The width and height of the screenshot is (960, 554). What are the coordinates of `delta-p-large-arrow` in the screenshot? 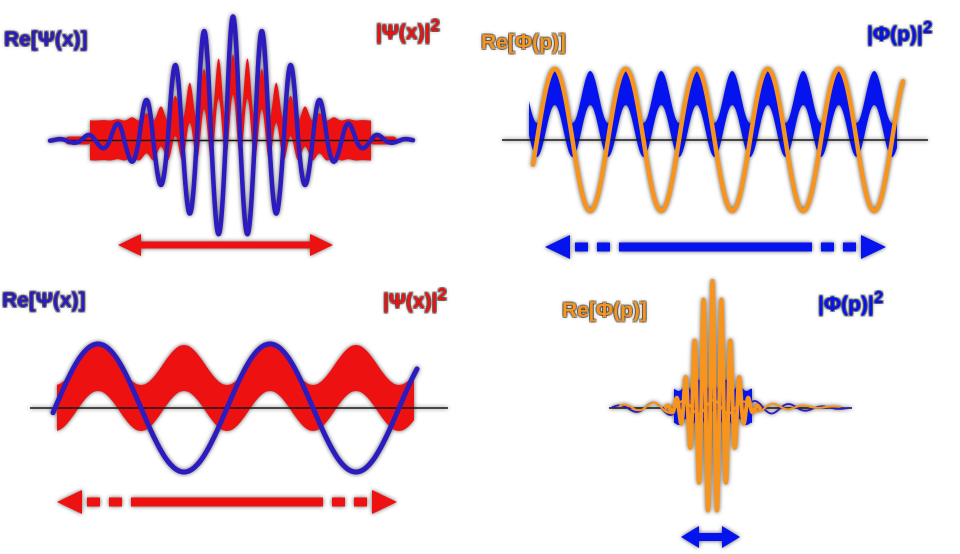 It's located at (715, 247).